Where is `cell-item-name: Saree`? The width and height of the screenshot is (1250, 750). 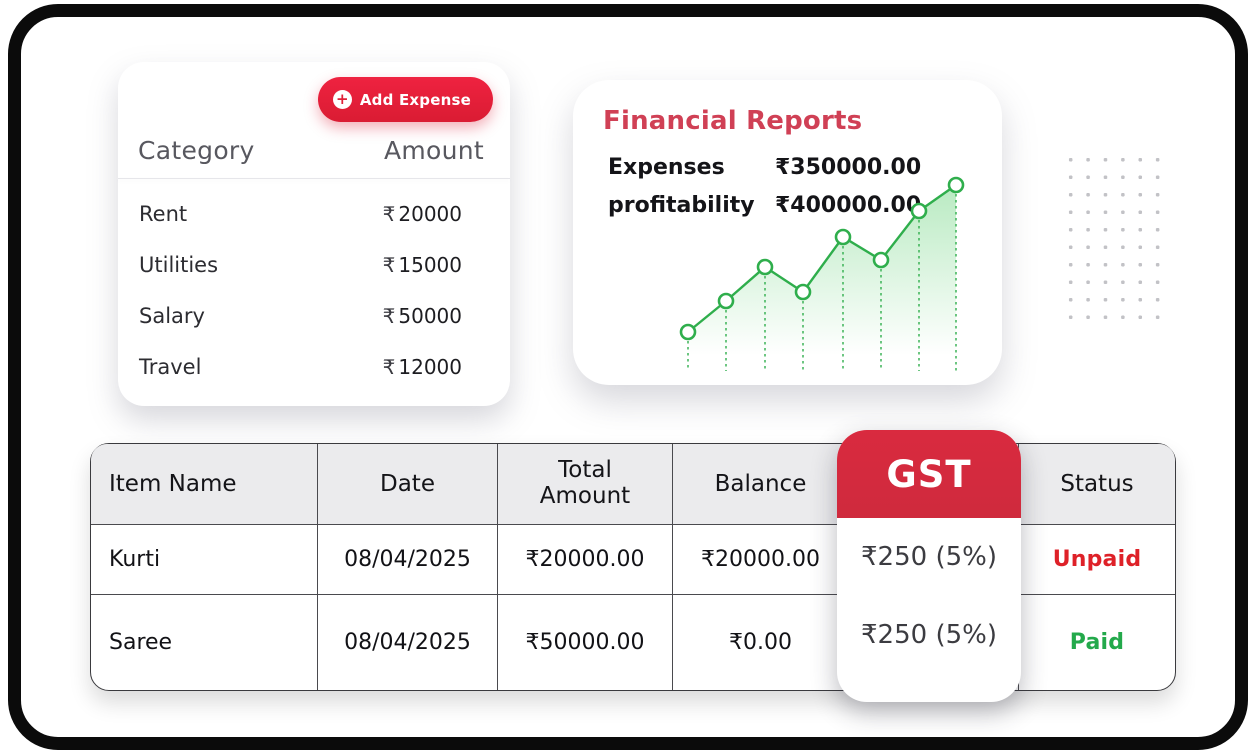 cell-item-name: Saree is located at coordinates (204, 642).